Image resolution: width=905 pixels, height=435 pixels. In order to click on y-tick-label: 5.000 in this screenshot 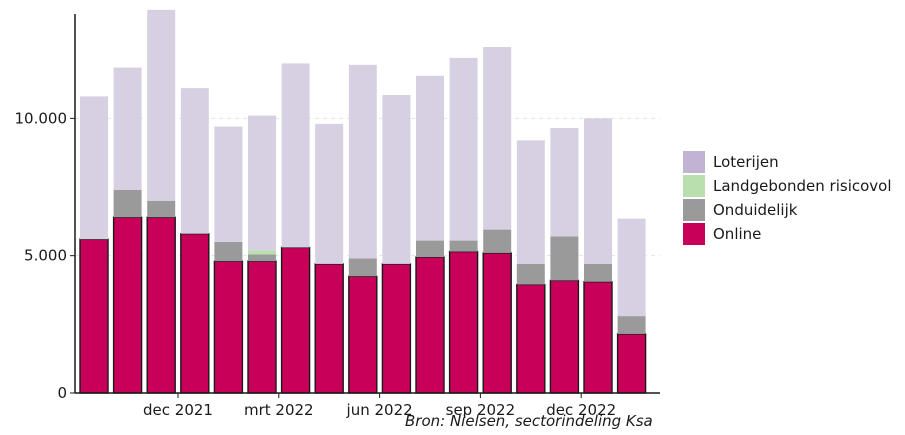, I will do `click(45, 256)`.